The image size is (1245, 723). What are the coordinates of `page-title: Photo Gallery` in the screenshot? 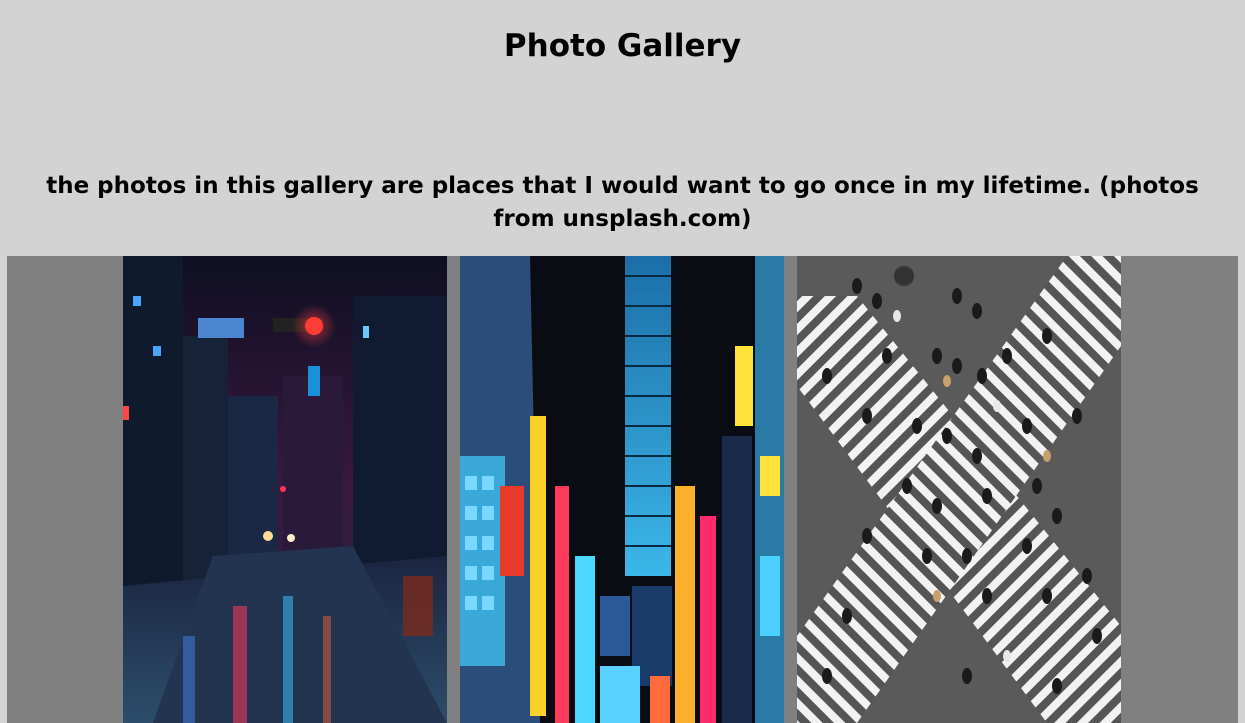 It's located at (622, 46).